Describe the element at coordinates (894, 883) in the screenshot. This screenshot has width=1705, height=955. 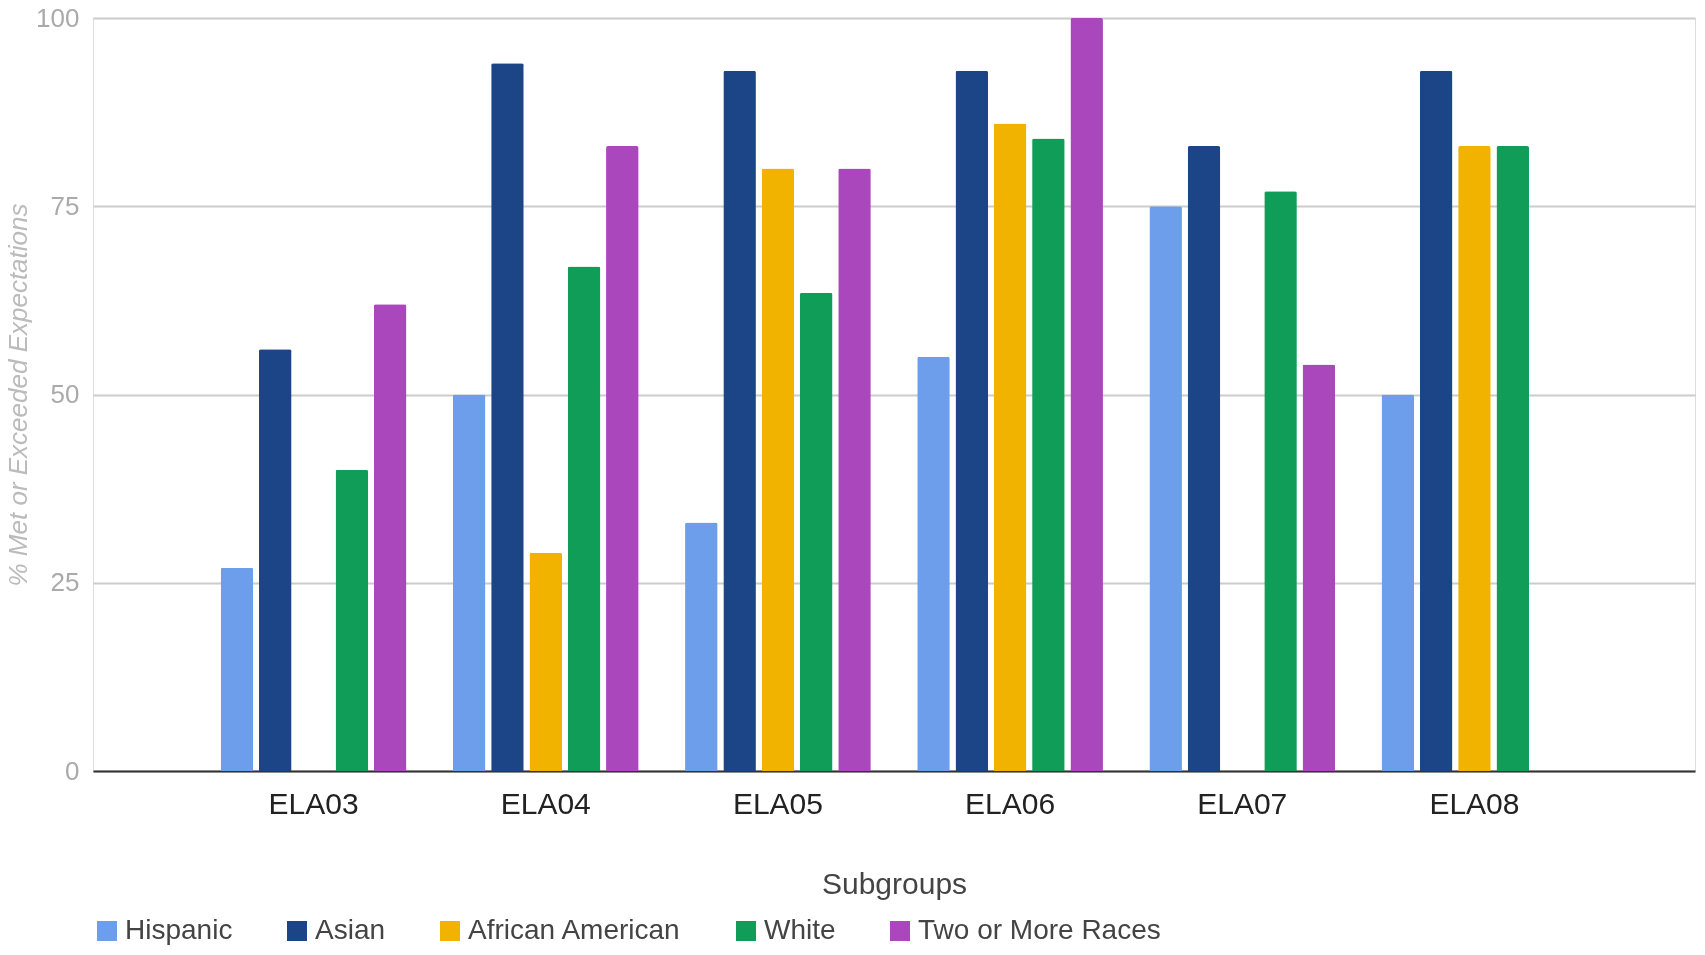
I see `x-axis-title: Subgroups` at that location.